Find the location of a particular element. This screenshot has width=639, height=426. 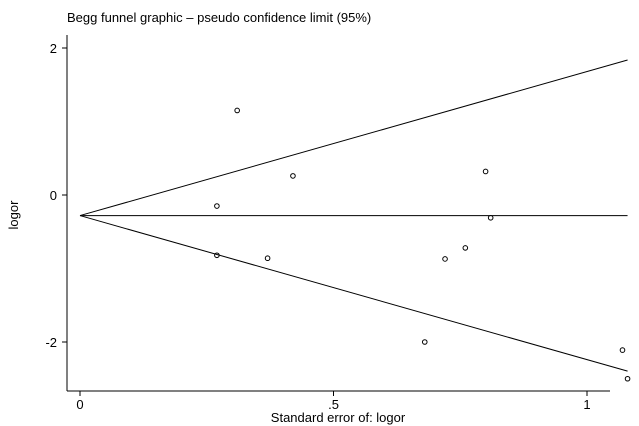

x-ticks: 0.5 1 is located at coordinates (333, 401).